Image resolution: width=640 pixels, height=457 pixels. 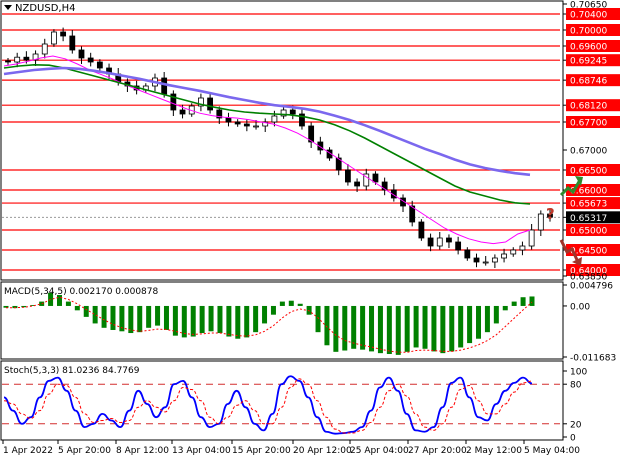 What do you see at coordinates (45, 8) in the screenshot?
I see `symbol-timeframe: NZDUSD,H4` at bounding box center [45, 8].